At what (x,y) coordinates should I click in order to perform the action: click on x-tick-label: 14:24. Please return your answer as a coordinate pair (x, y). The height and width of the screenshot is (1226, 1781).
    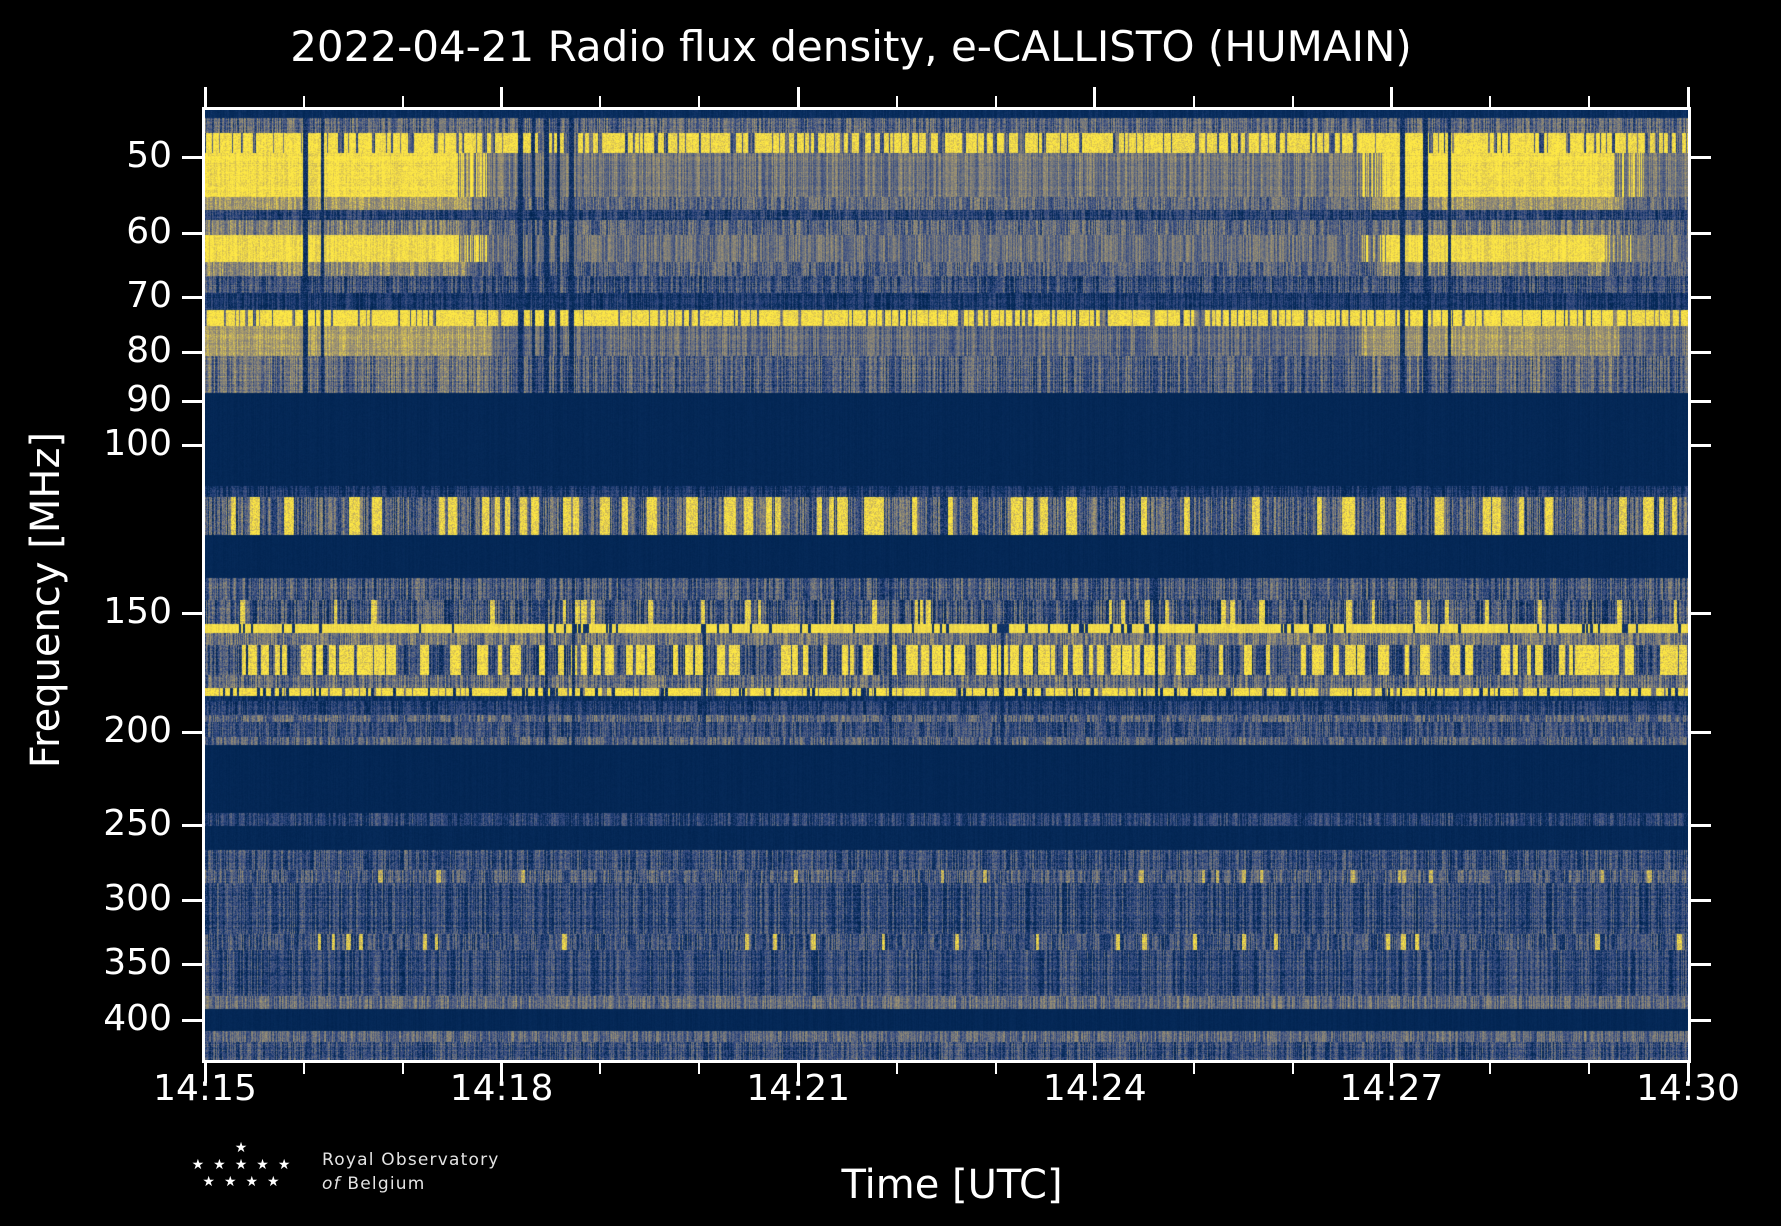
    Looking at the image, I should click on (1094, 1088).